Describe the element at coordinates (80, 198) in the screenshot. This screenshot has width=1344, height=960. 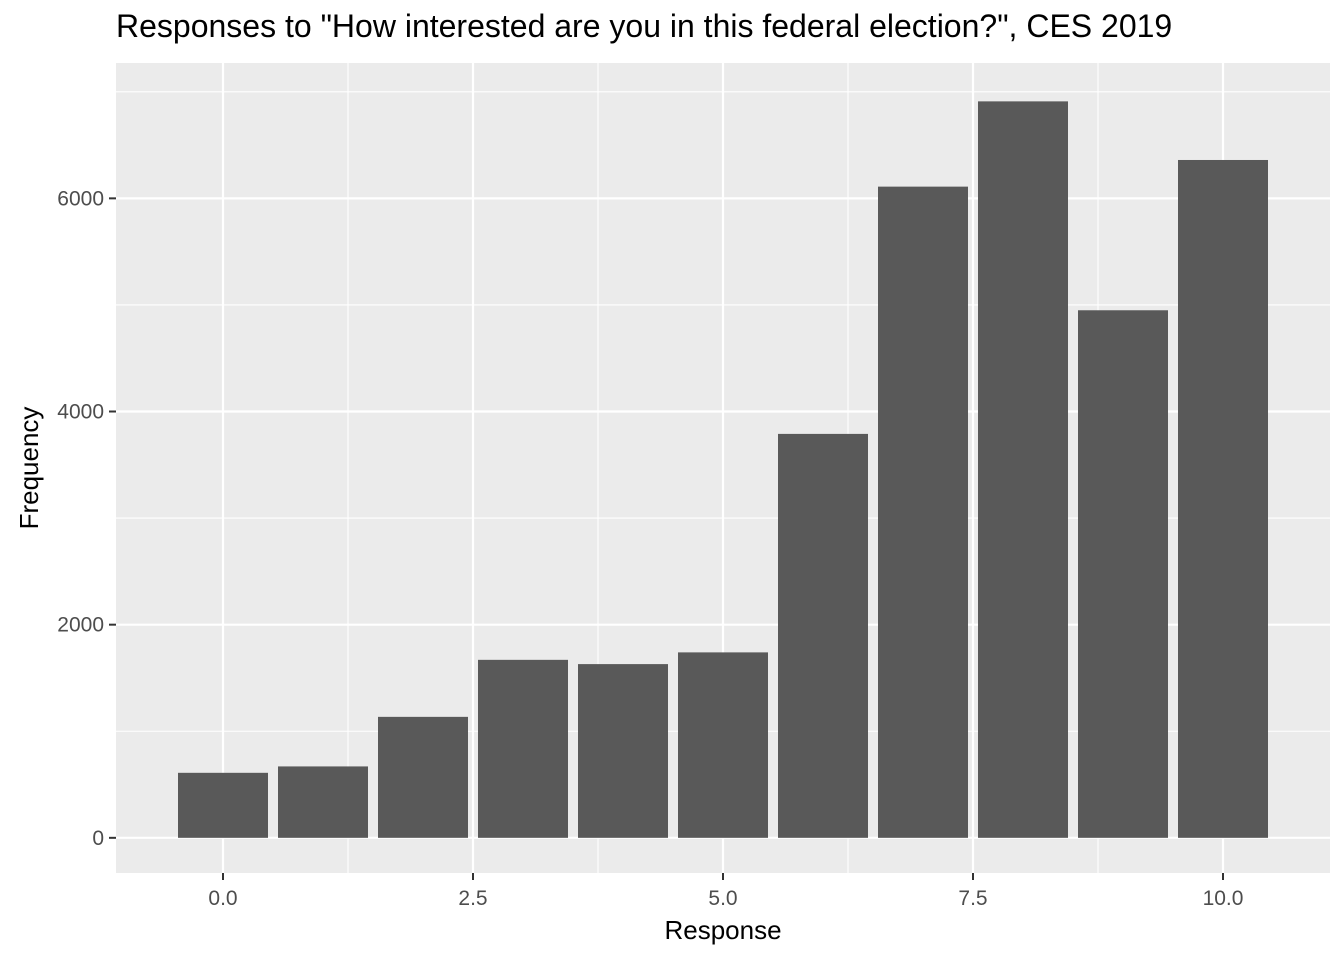
I see `y-tick-label: 6000` at that location.